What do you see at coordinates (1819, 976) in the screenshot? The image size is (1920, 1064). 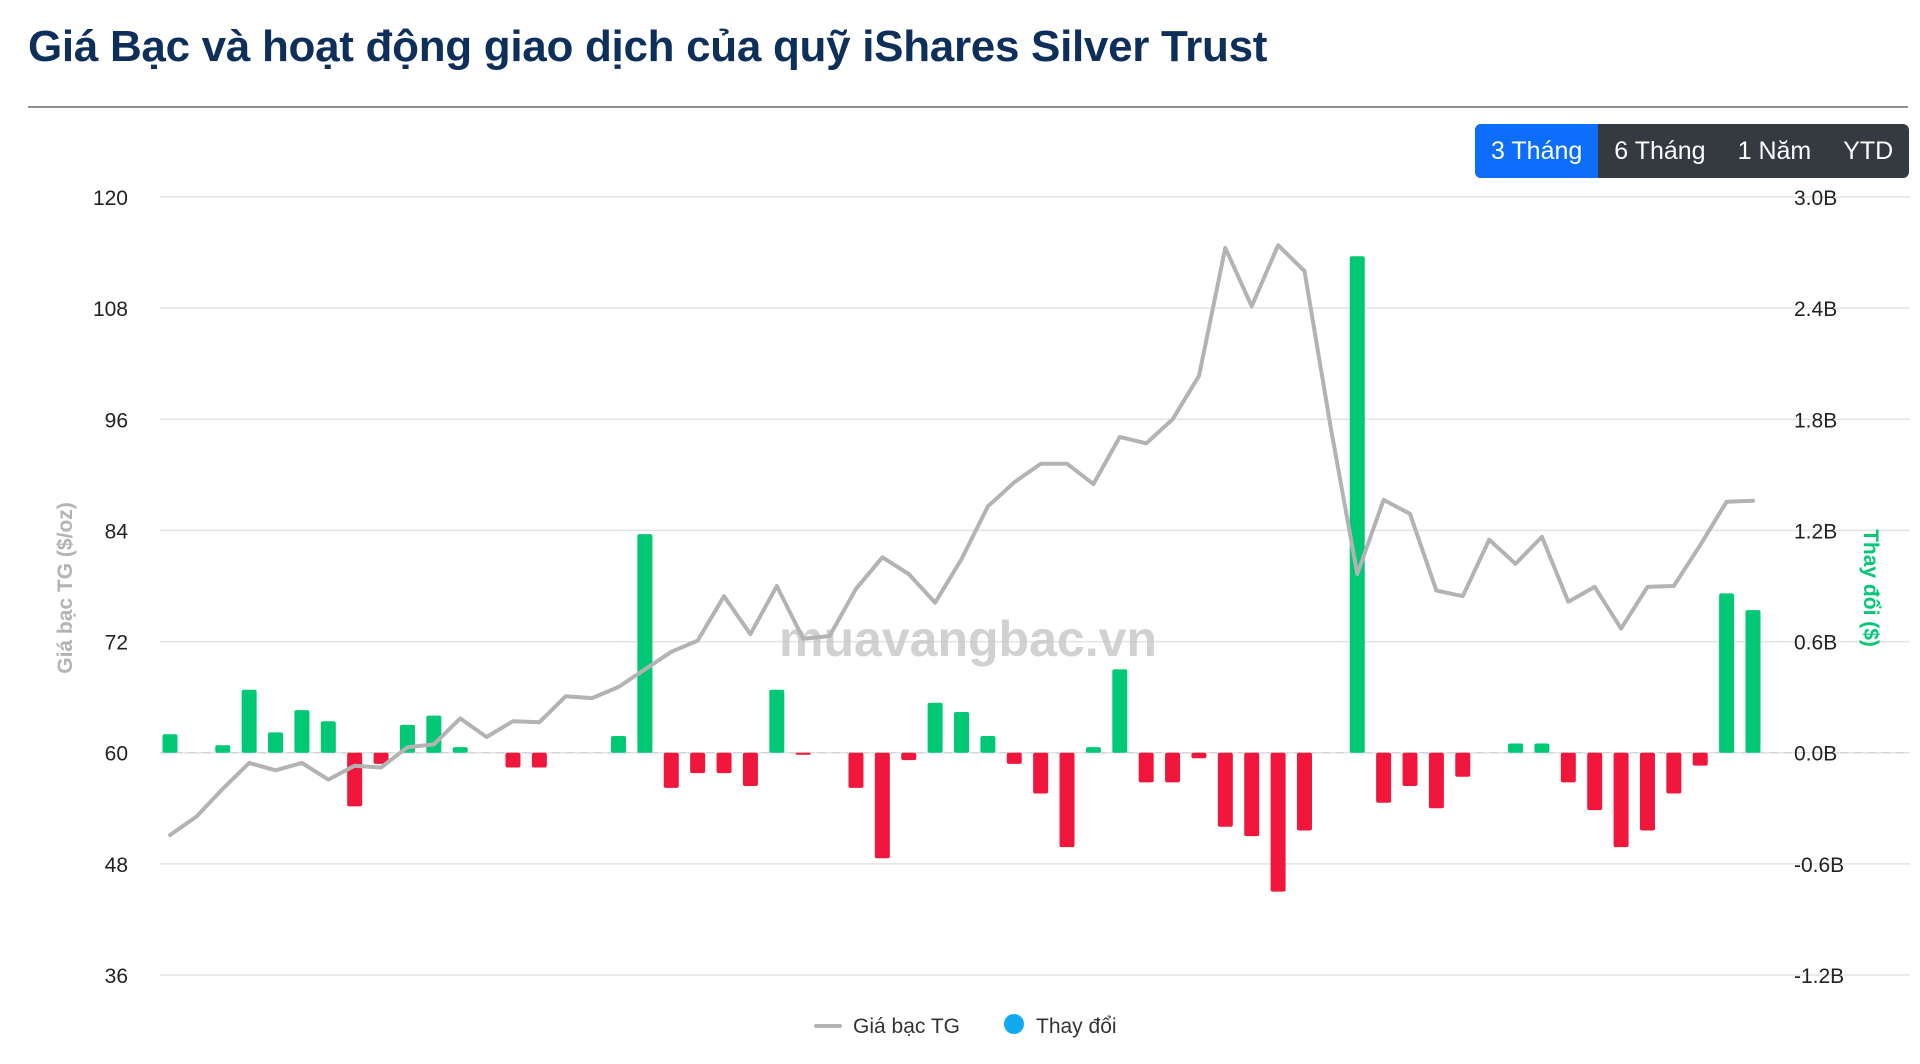 I see `right-axis-tick-label: -1.2B` at bounding box center [1819, 976].